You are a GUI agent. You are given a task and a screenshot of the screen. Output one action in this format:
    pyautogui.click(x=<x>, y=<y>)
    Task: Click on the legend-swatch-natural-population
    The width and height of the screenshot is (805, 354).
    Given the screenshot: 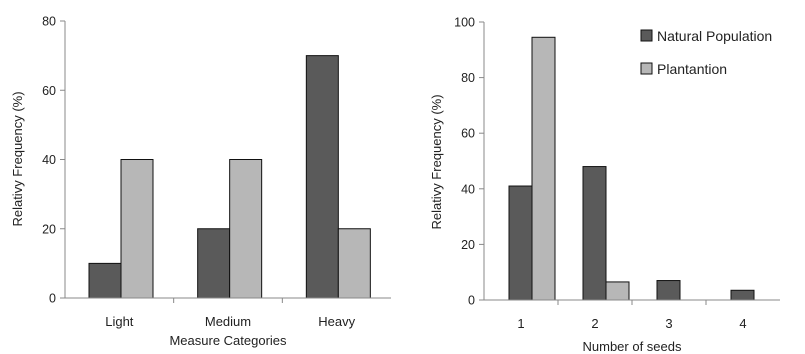 What is the action you would take?
    pyautogui.click(x=646, y=35)
    